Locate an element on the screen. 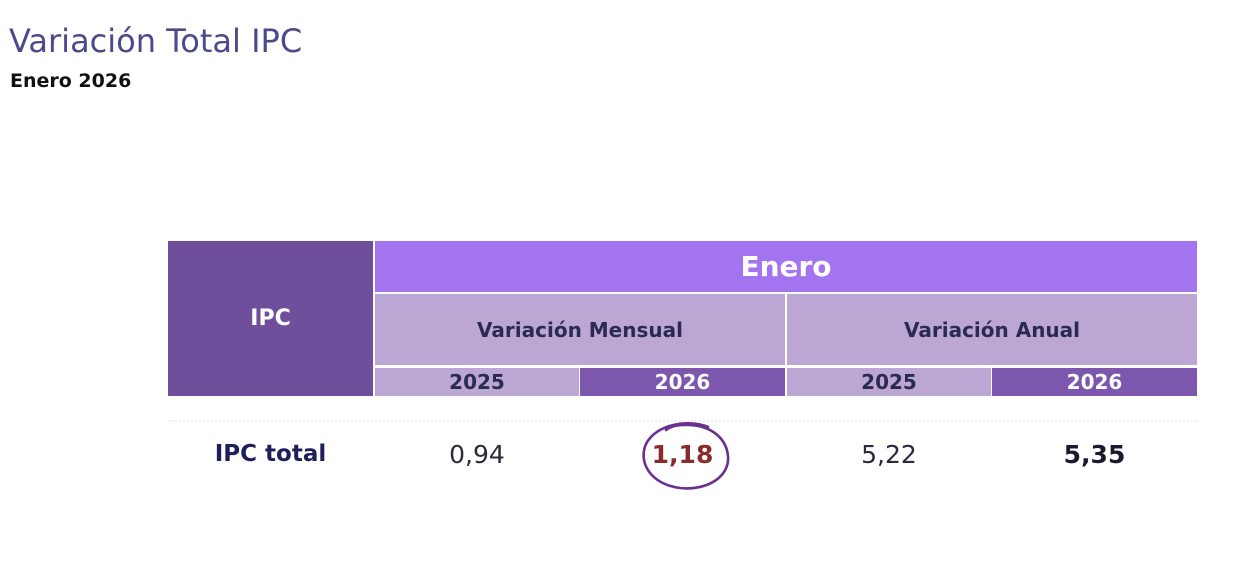 The width and height of the screenshot is (1235, 563). circle-stroke is located at coordinates (686, 456).